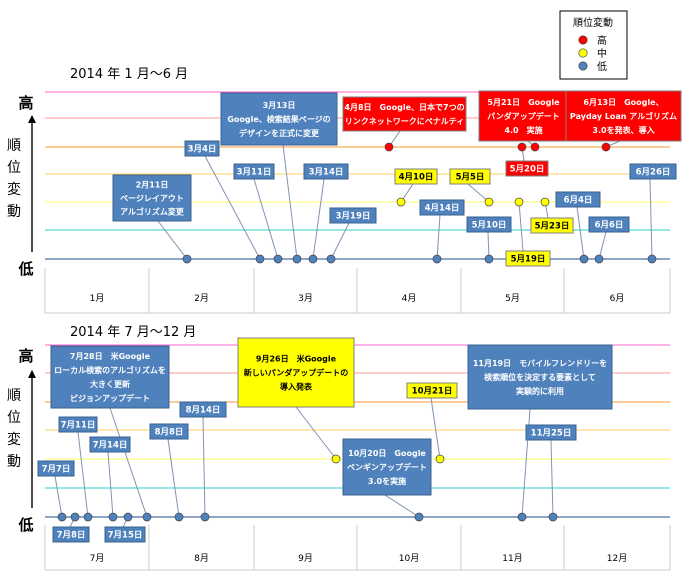  What do you see at coordinates (97, 558) in the screenshot?
I see `month-tick-label: 7月` at bounding box center [97, 558].